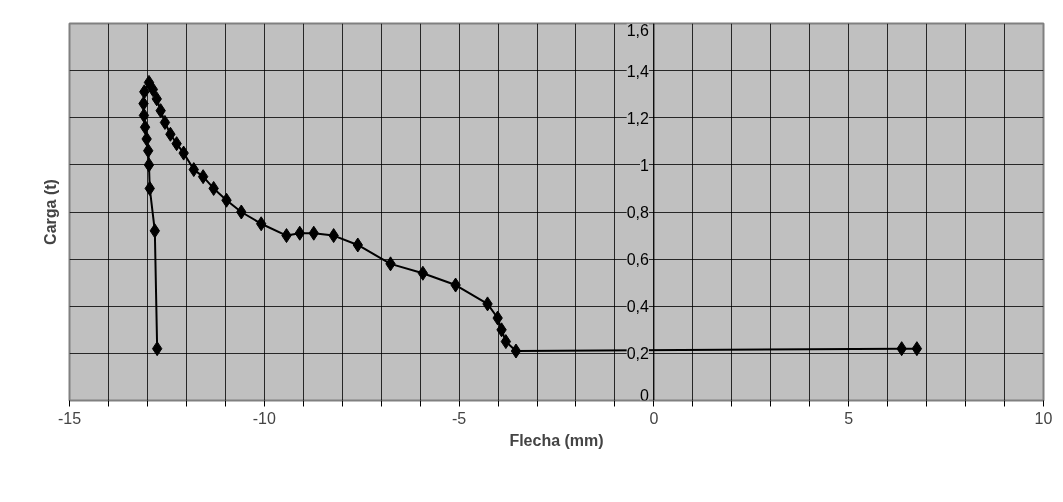 The width and height of the screenshot is (1063, 502). I want to click on x-tick-label: -15, so click(69, 418).